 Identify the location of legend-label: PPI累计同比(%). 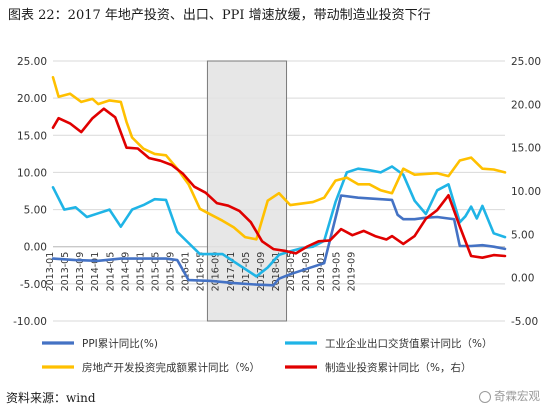
(120, 343).